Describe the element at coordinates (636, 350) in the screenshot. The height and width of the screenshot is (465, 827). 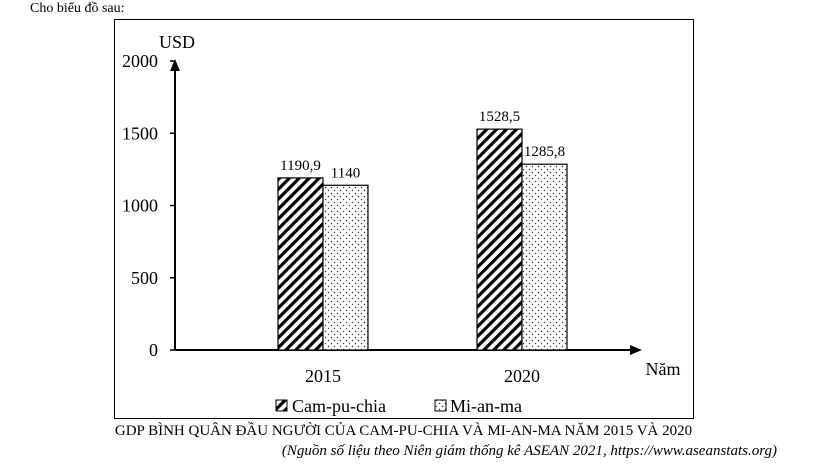
I see `x-axis-arrow-icon` at that location.